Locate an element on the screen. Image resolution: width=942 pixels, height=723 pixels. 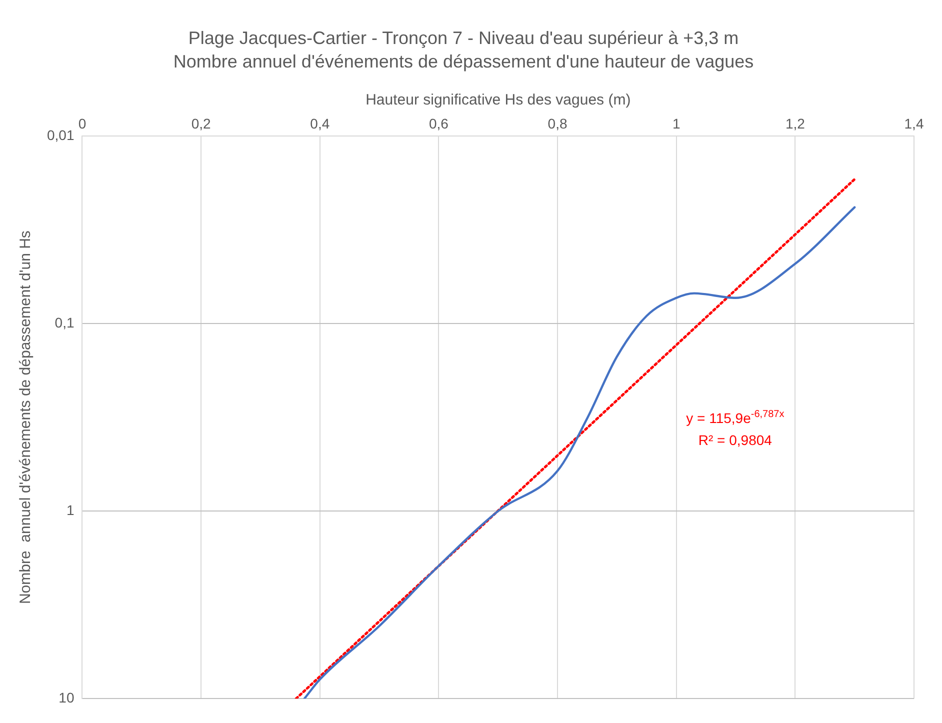
y-tick-label: 1 is located at coordinates (70, 510).